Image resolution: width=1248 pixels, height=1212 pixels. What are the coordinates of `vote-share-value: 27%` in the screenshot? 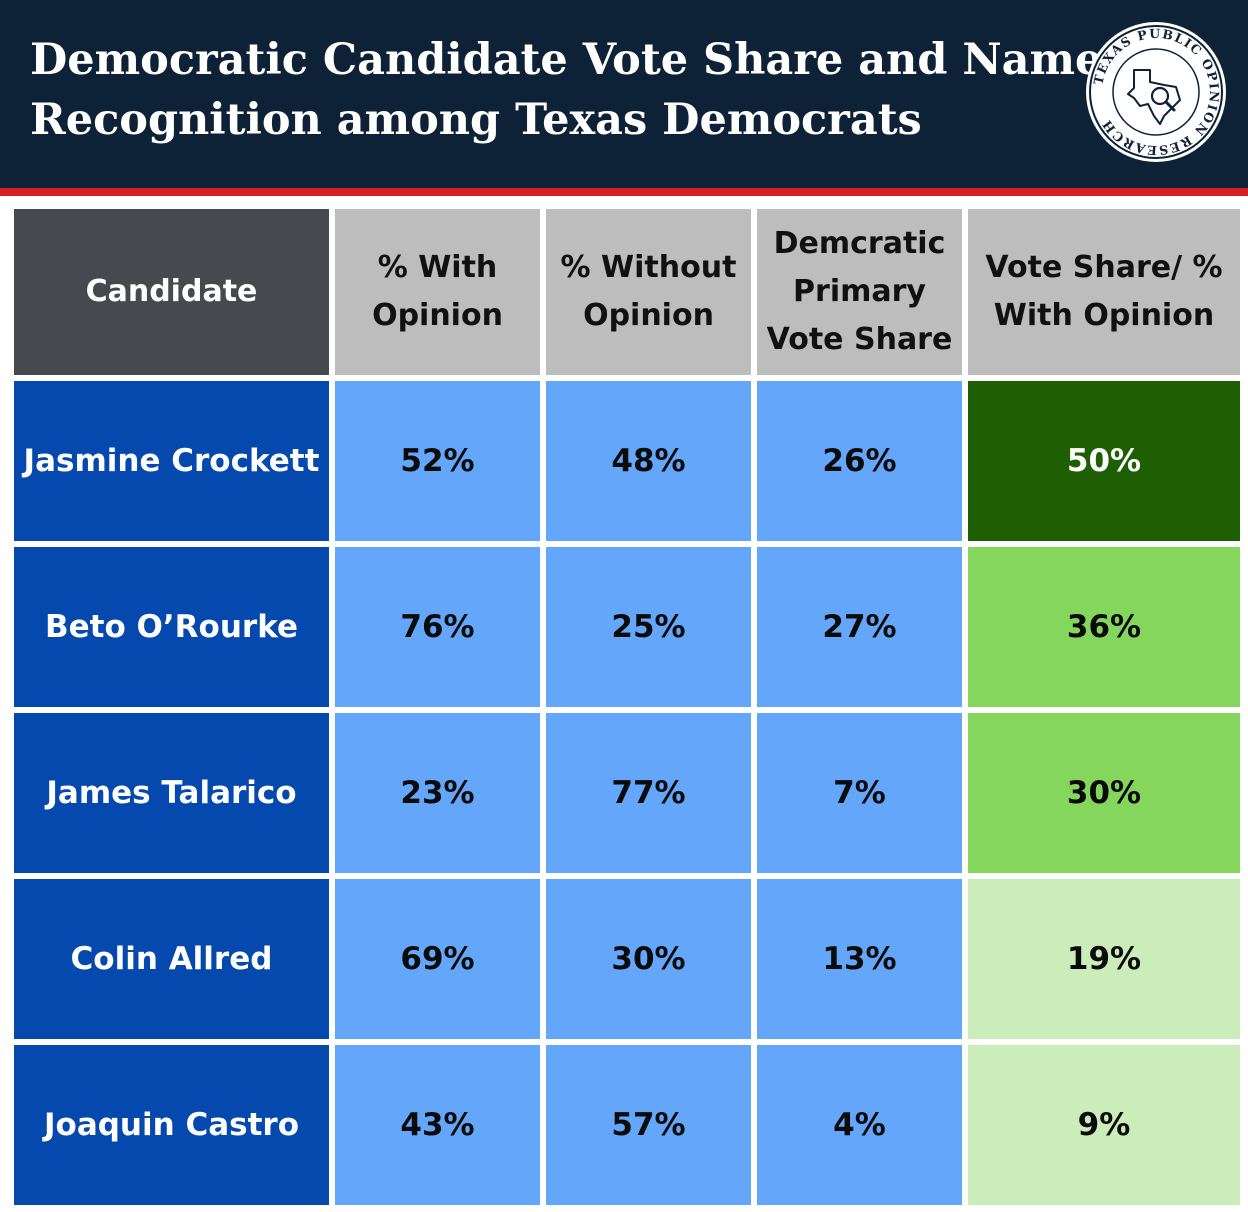 It's located at (859, 627).